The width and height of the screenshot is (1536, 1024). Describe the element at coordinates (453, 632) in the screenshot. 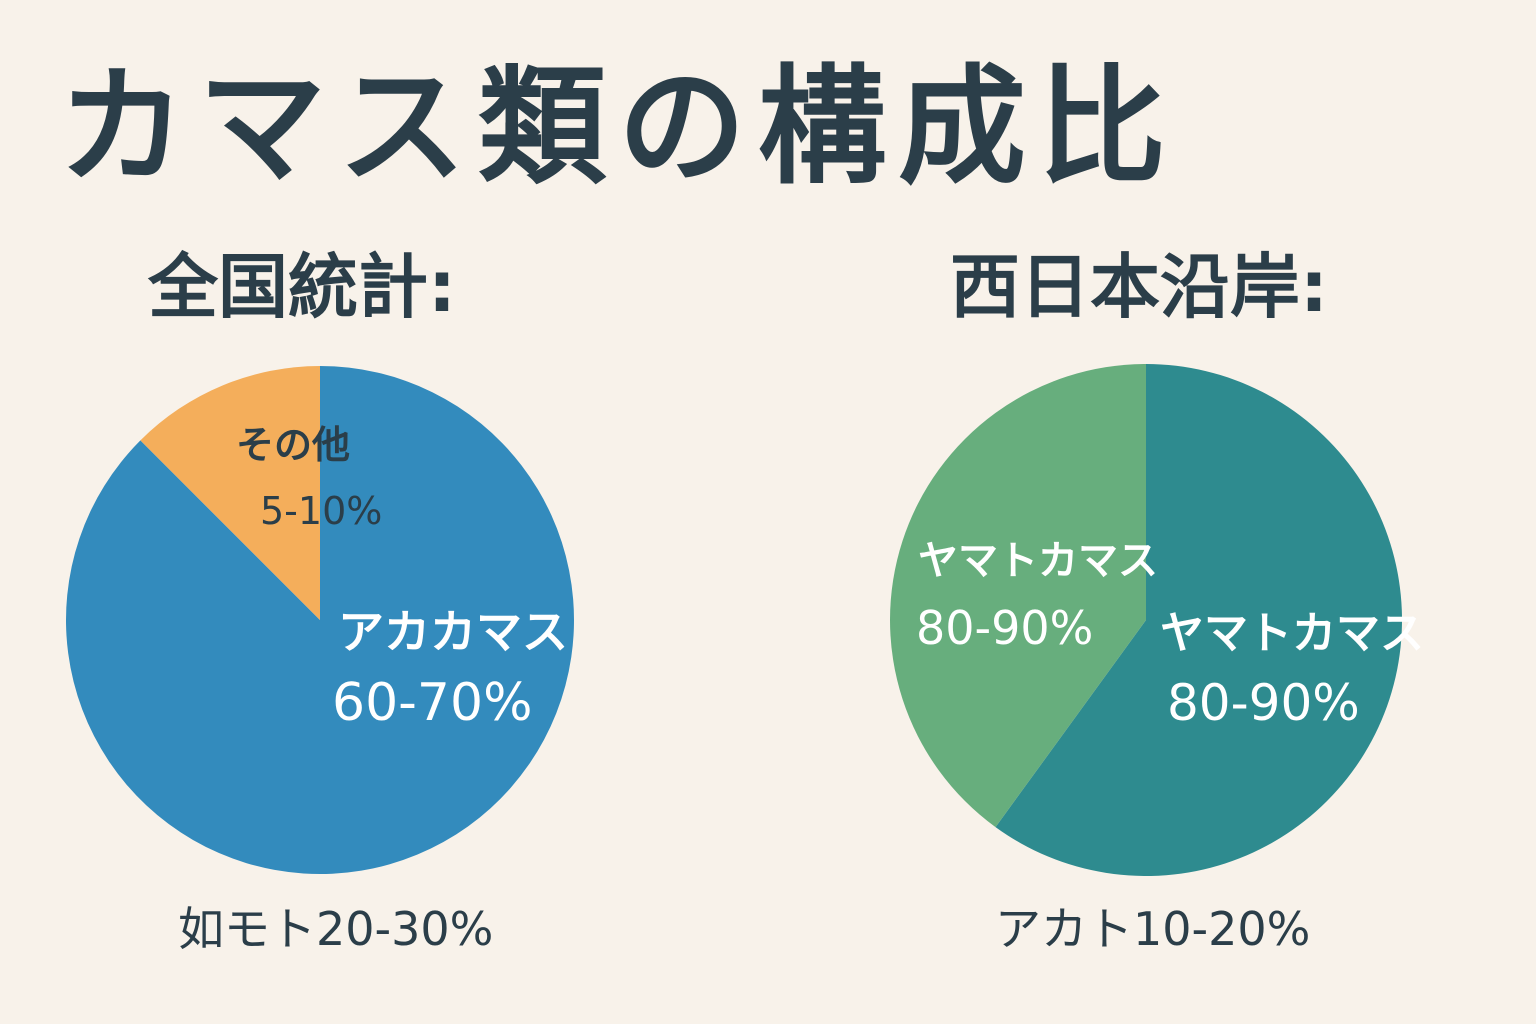

I see `pie-national-slice-0-label: アカカマス` at that location.